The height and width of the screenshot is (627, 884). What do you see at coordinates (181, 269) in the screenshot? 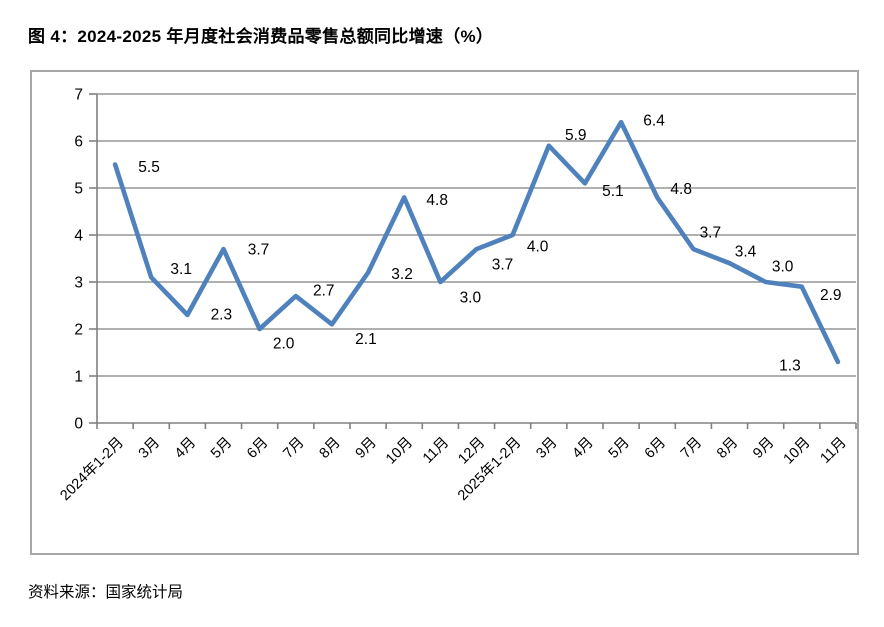
I see `data-label: 3.1` at bounding box center [181, 269].